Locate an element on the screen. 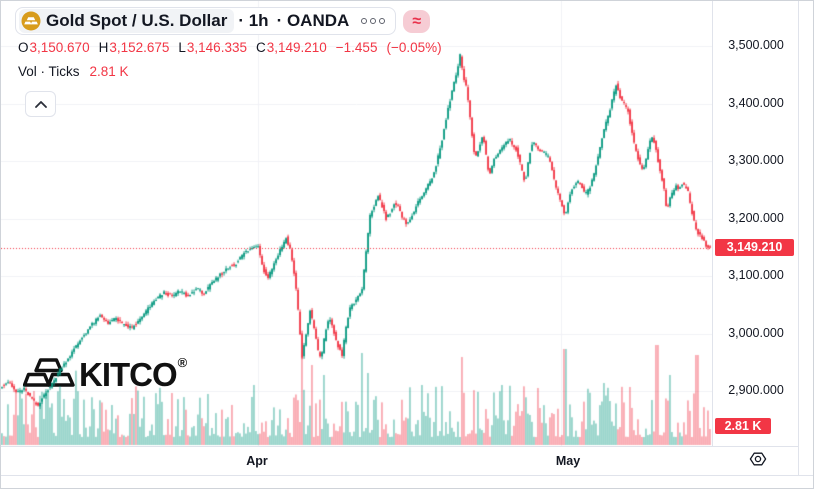 Image resolution: width=814 pixels, height=489 pixels. similar-symbols-button: ≈ is located at coordinates (417, 21).